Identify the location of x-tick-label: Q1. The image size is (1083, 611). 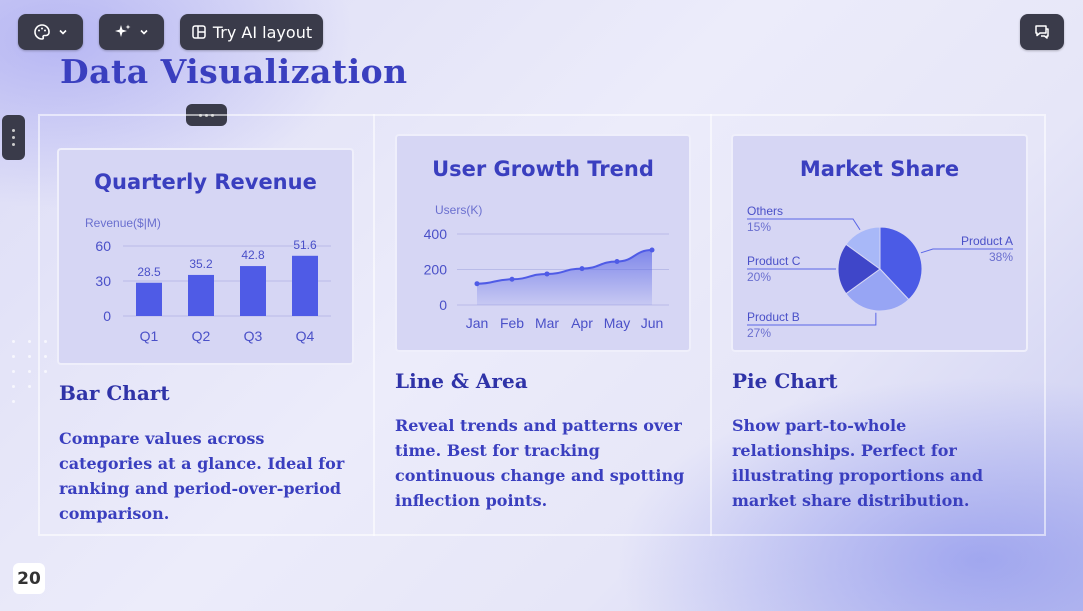
(149, 336).